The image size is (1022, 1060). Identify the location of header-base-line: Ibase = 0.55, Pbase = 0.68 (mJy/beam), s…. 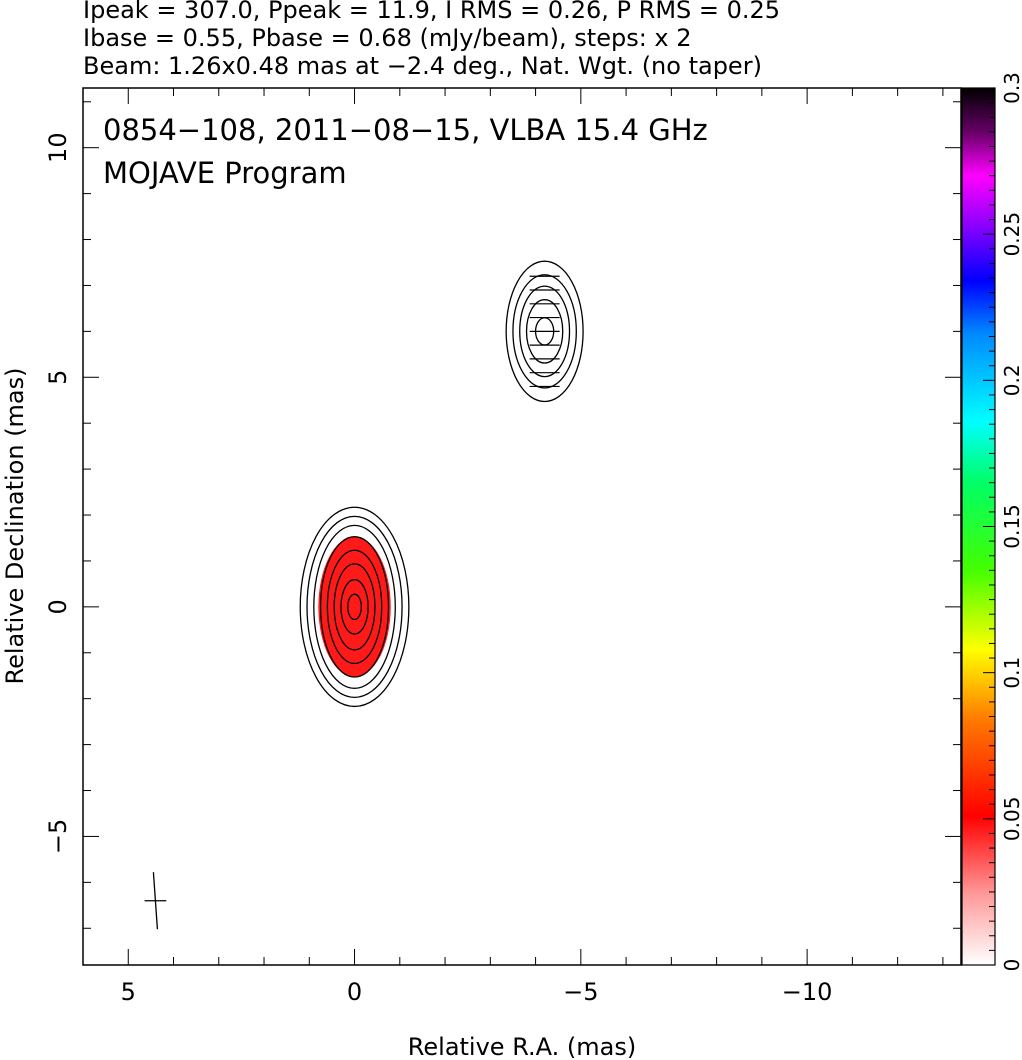
(387, 38).